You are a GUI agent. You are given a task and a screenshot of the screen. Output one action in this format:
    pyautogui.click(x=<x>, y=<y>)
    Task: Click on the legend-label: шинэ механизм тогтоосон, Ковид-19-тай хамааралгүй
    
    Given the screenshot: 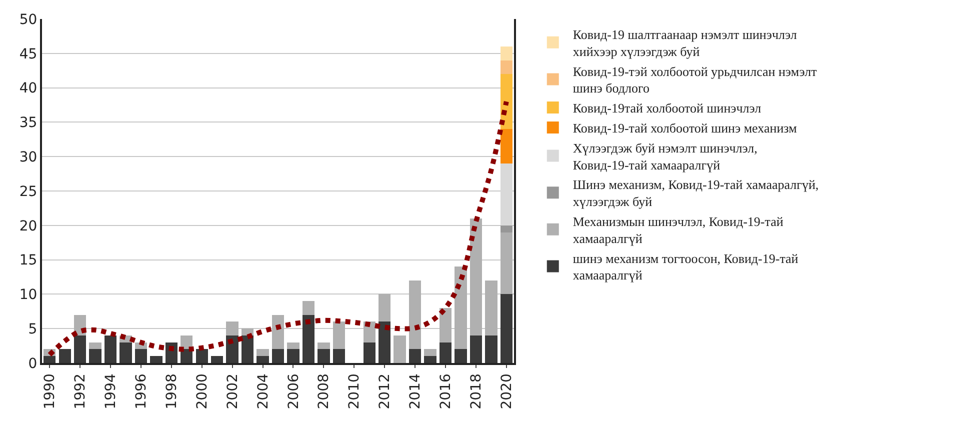 What is the action you would take?
    pyautogui.click(x=685, y=266)
    